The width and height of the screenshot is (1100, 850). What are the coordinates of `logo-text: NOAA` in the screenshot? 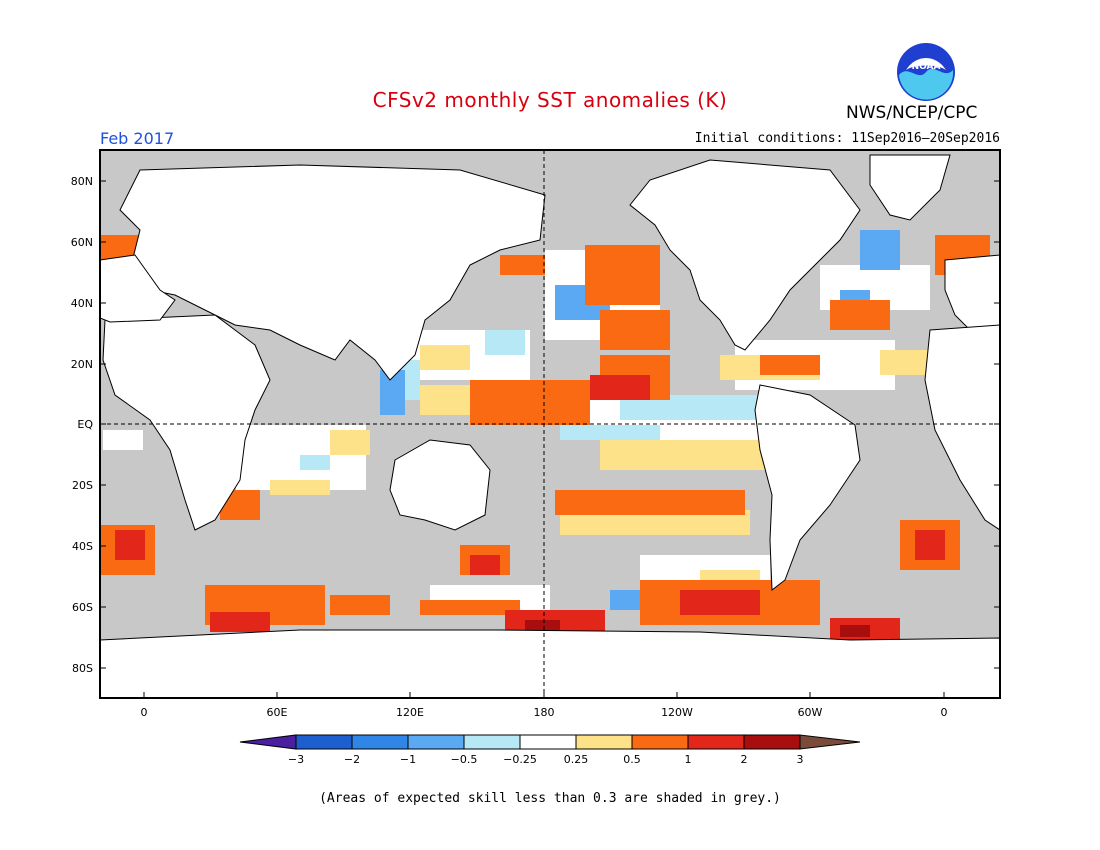 It's located at (926, 67).